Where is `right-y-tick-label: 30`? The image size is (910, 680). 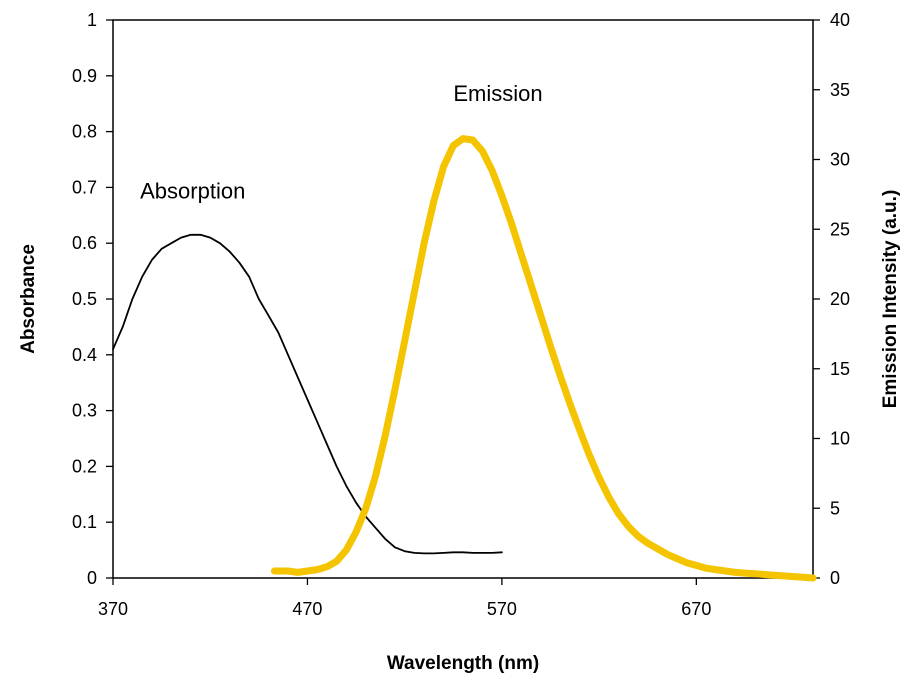
right-y-tick-label: 30 is located at coordinates (840, 160).